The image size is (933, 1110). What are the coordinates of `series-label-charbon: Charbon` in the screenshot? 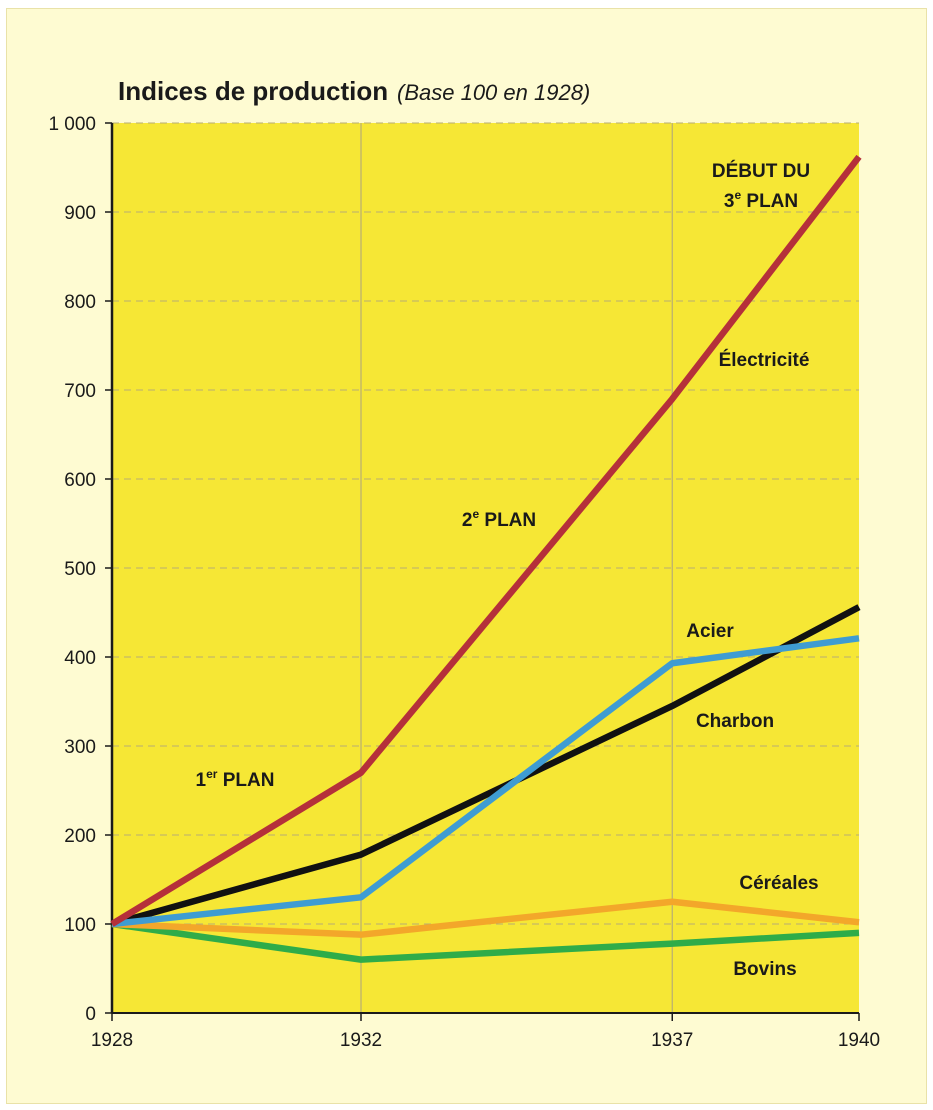 It's located at (735, 721).